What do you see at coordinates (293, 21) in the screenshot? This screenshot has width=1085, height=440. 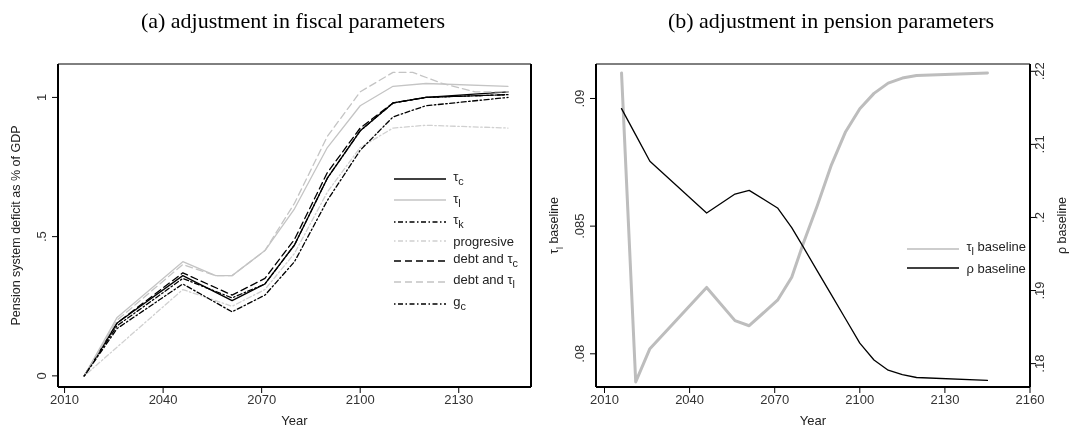 I see `chart-title: (a) adjustment in fiscal parameters` at bounding box center [293, 21].